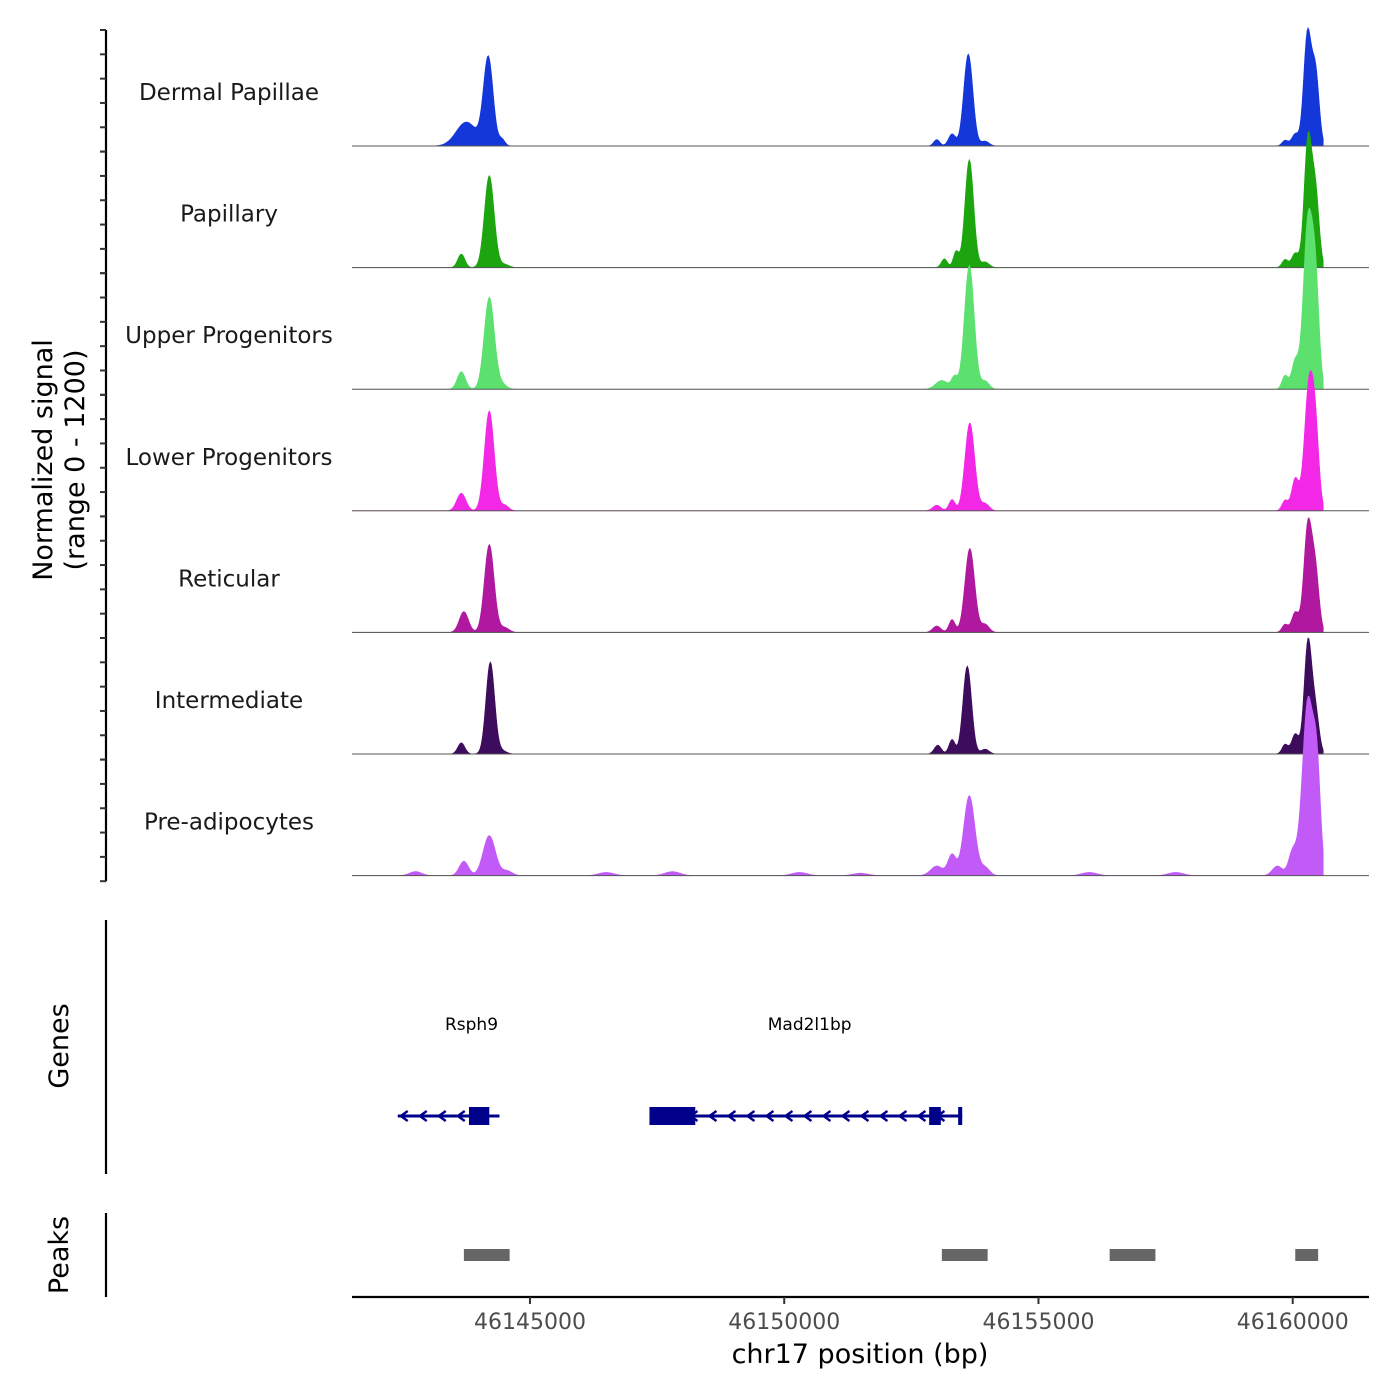 This screenshot has width=1400, height=1400. I want to click on x-tick-label: 46160000, so click(1293, 1322).